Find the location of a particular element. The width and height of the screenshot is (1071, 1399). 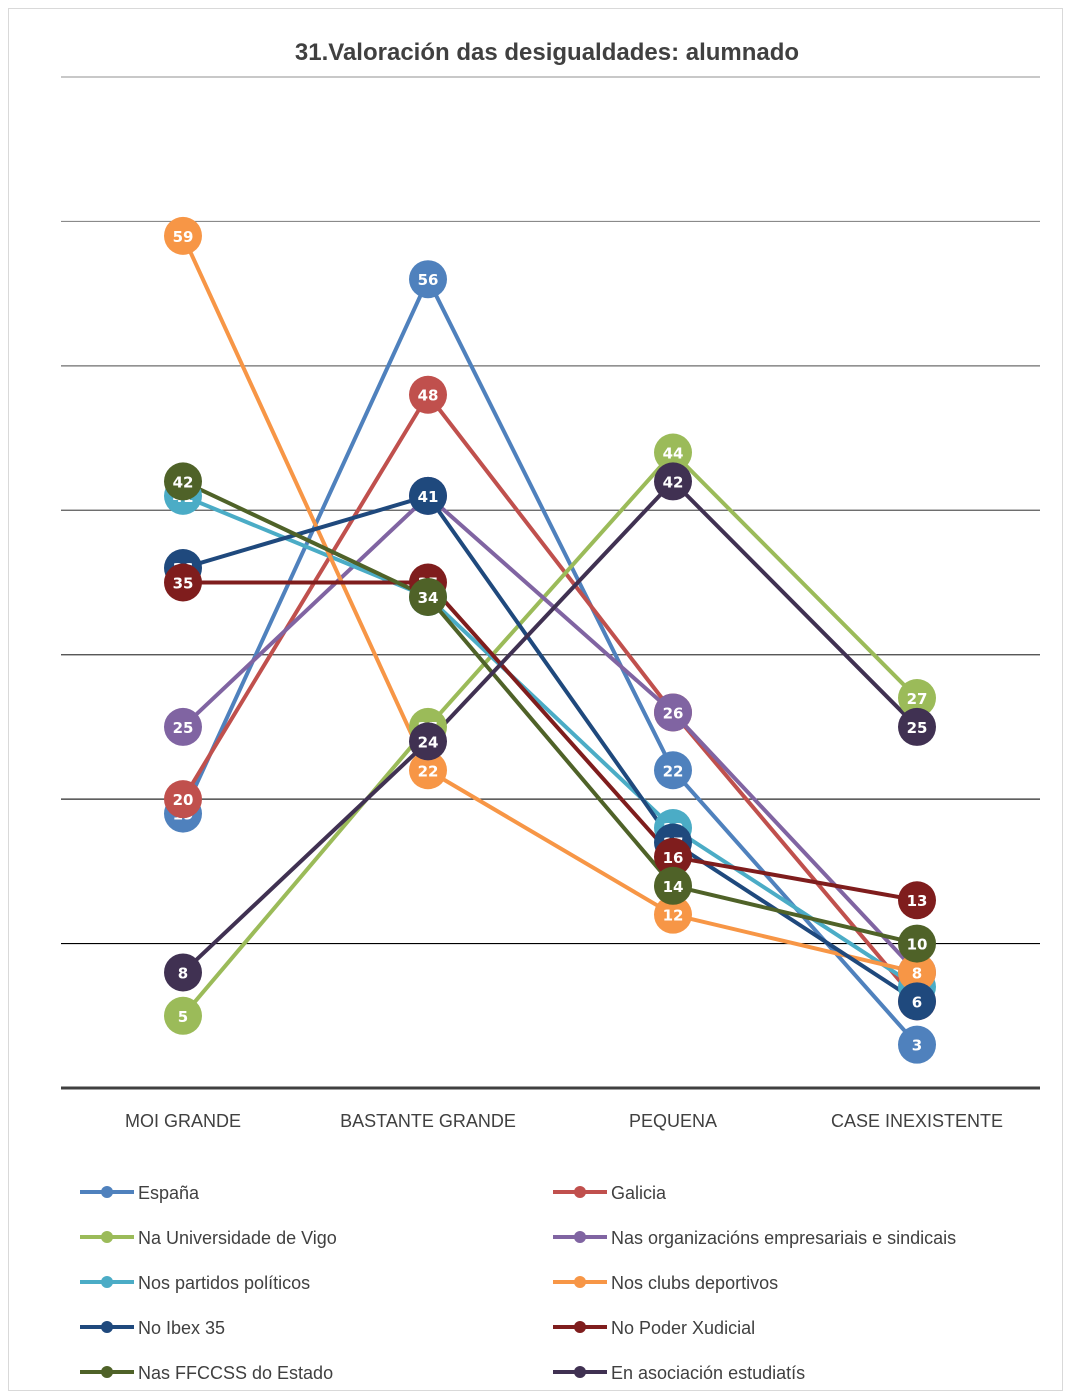

legend-item: Nas FFCCSS do Estado is located at coordinates (206, 1373).